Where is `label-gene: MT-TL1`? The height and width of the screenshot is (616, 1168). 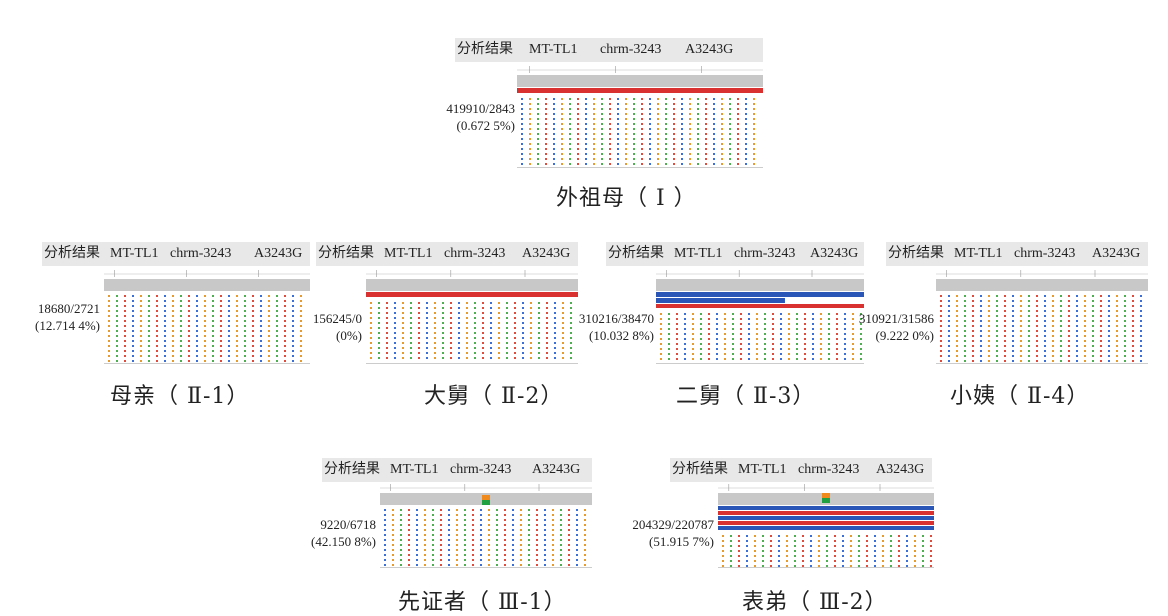 label-gene: MT-TL1 is located at coordinates (978, 253).